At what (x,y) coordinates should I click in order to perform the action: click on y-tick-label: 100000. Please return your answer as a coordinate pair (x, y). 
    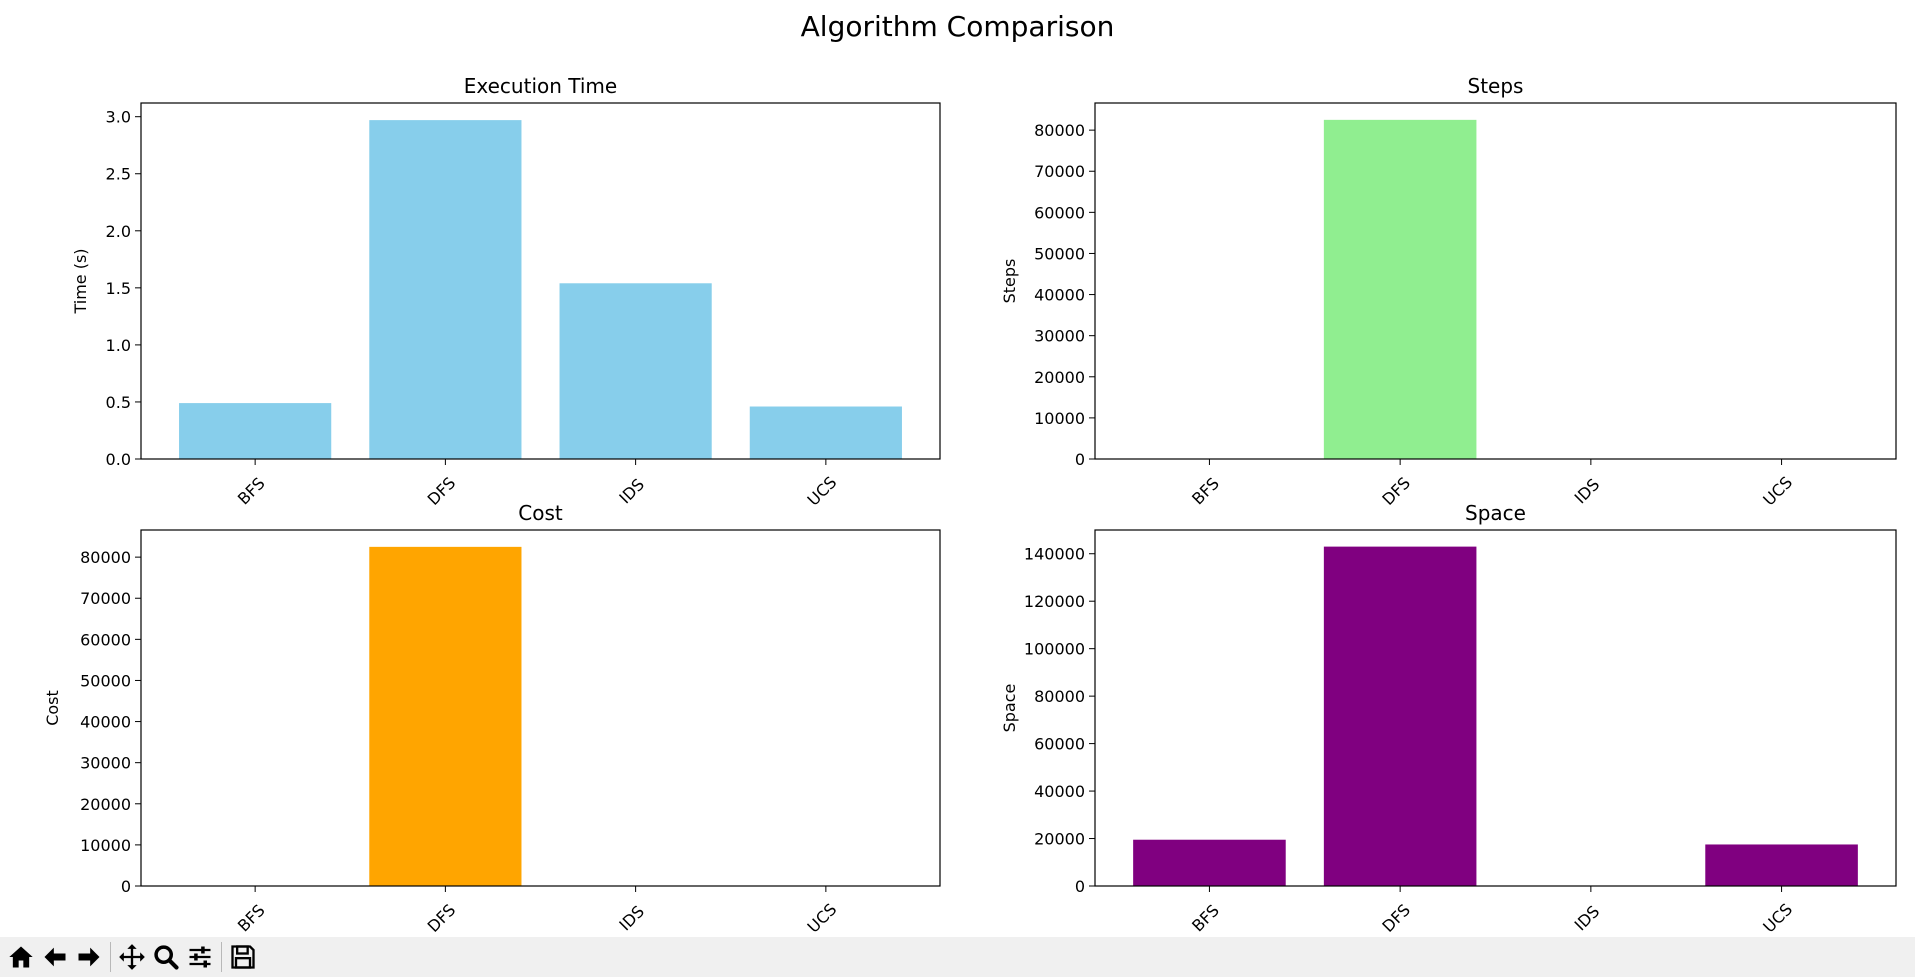
    Looking at the image, I should click on (1054, 649).